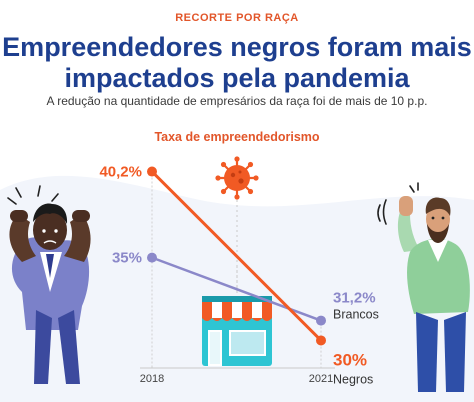 The width and height of the screenshot is (474, 402). What do you see at coordinates (321, 340) in the screenshot?
I see `point-negros-2021` at bounding box center [321, 340].